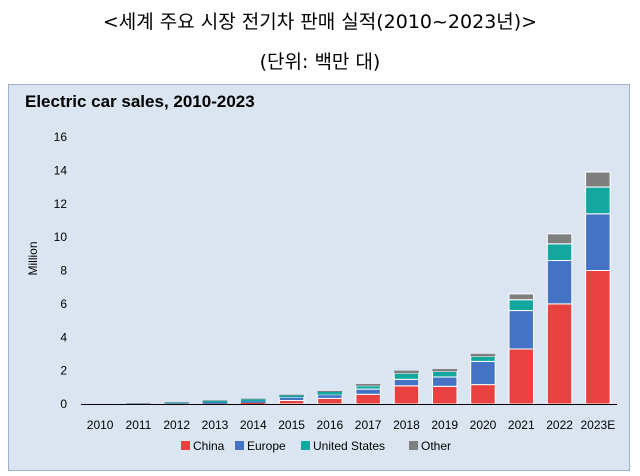 Image resolution: width=640 pixels, height=476 pixels. I want to click on x-tick-label: 2017, so click(368, 425).